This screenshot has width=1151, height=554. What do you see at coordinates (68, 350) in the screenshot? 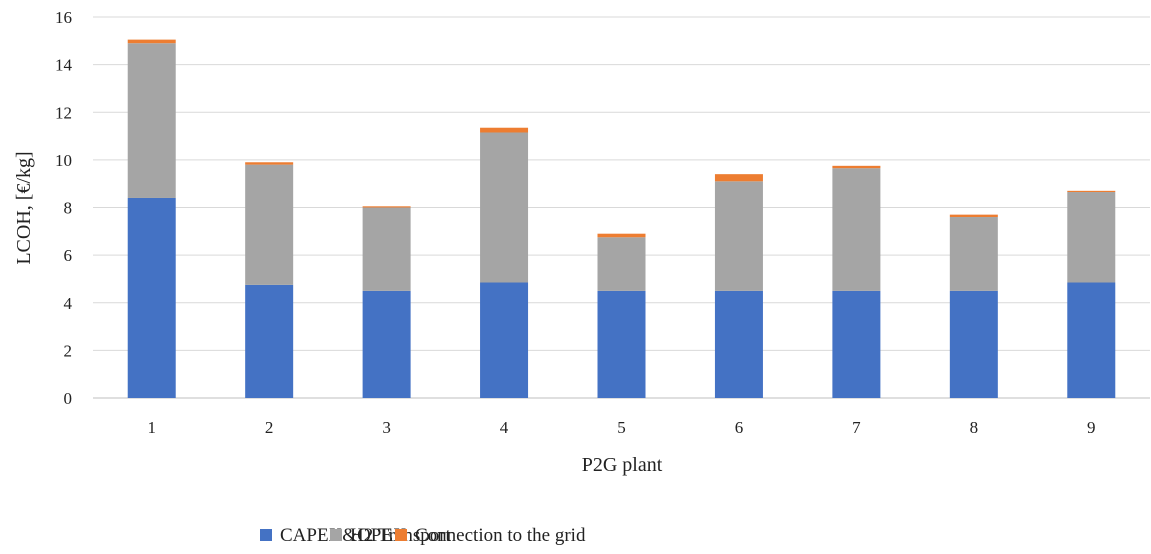
I see `y-tick-label: 2` at bounding box center [68, 350].